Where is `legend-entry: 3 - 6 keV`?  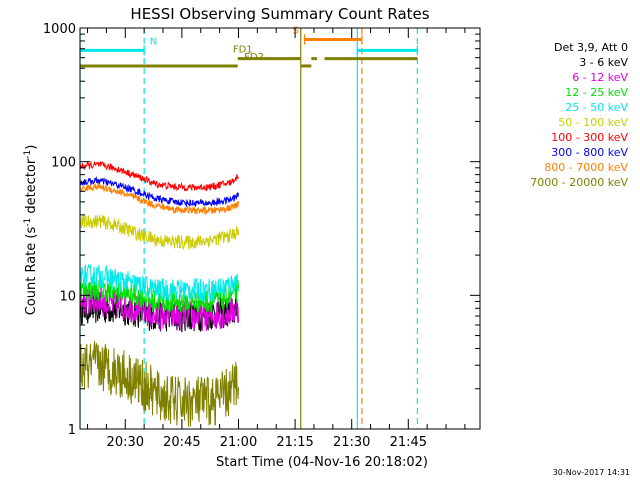 legend-entry: 3 - 6 keV is located at coordinates (603, 62).